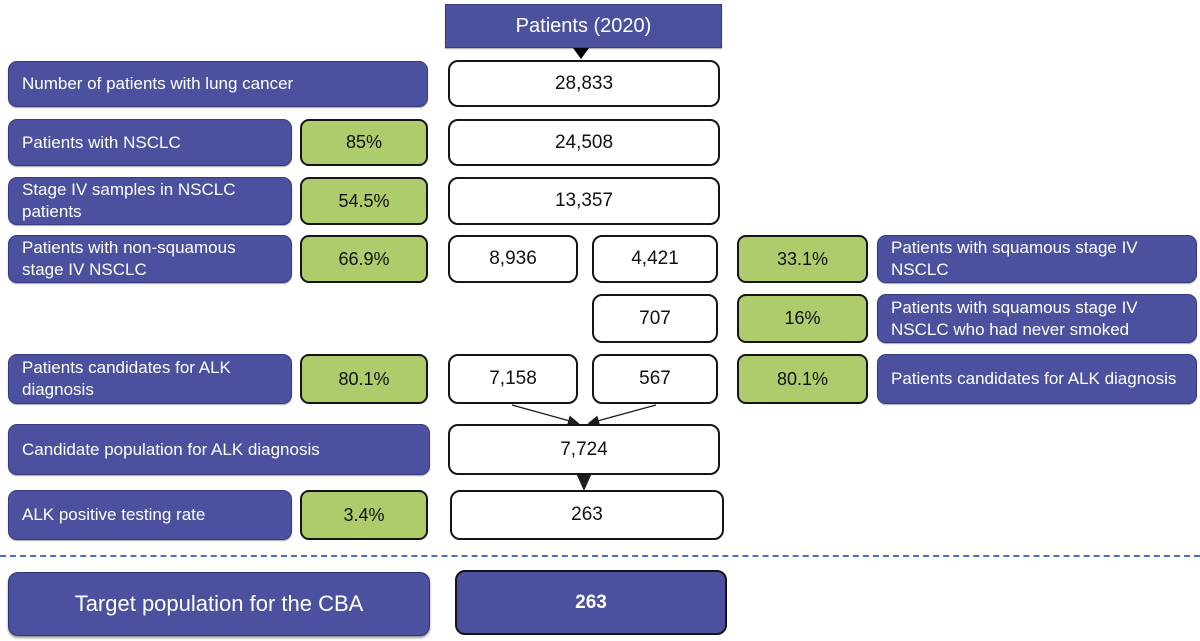  I want to click on label-text: ALK positive testing rate, so click(114, 515).